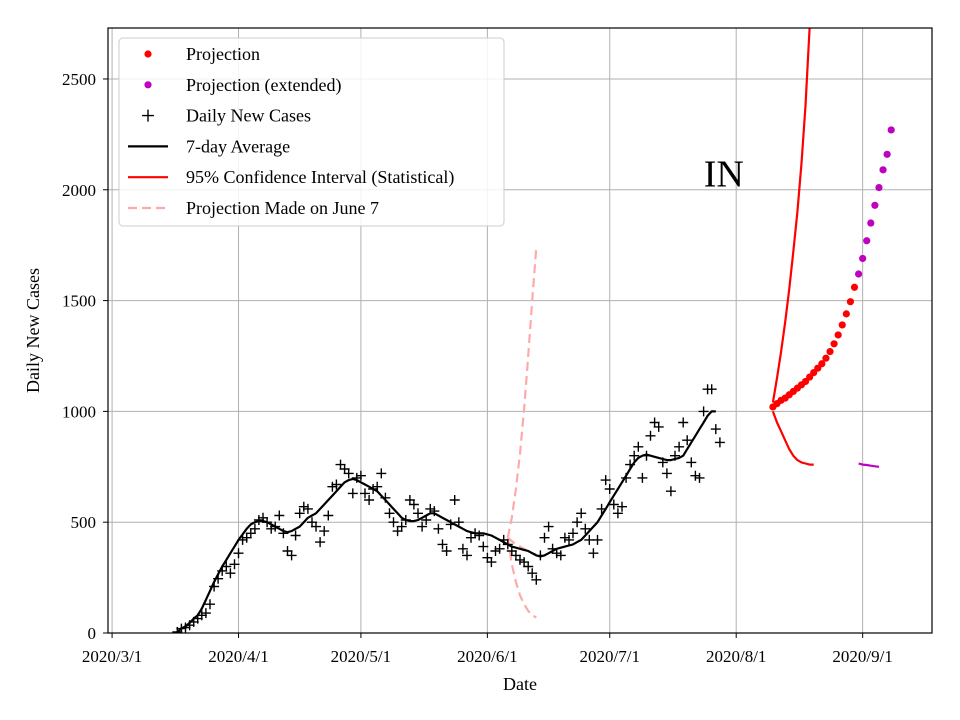  I want to click on legend-item: Projection Made on June 7, so click(253, 208).